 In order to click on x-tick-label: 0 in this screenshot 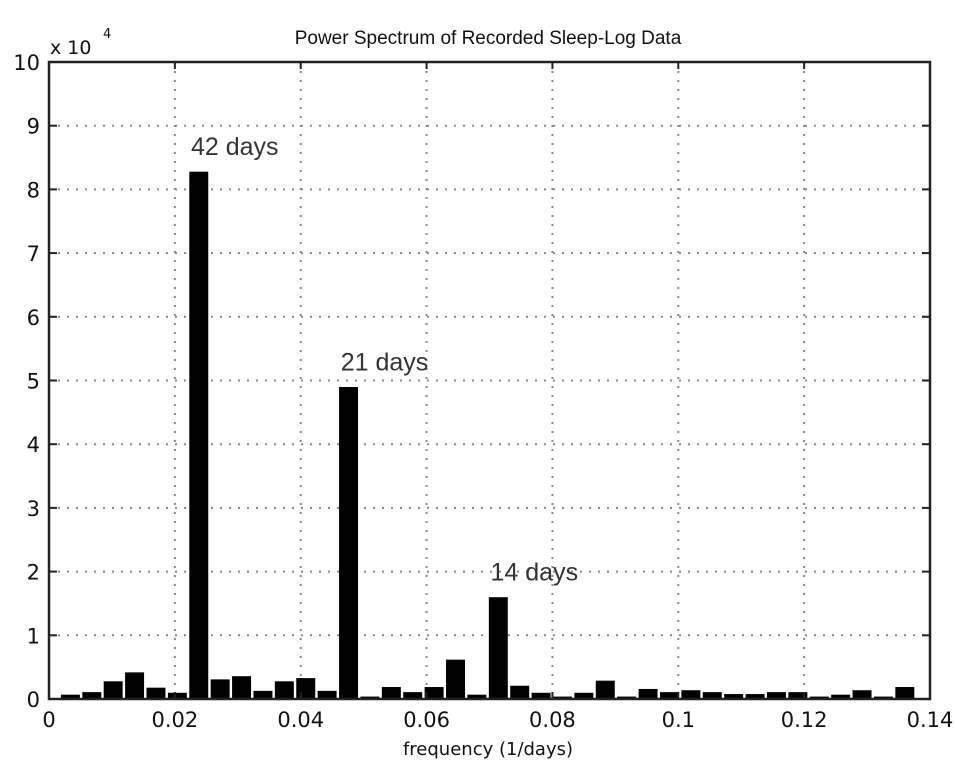, I will do `click(48, 720)`.